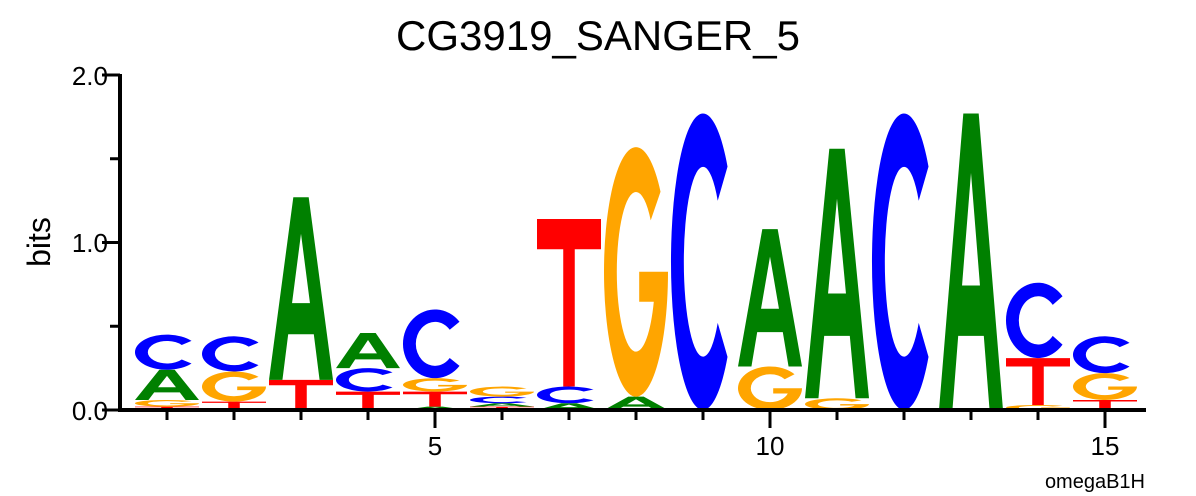 This screenshot has width=1196, height=496. What do you see at coordinates (90, 243) in the screenshot?
I see `y-tick-label-1: 1.0` at bounding box center [90, 243].